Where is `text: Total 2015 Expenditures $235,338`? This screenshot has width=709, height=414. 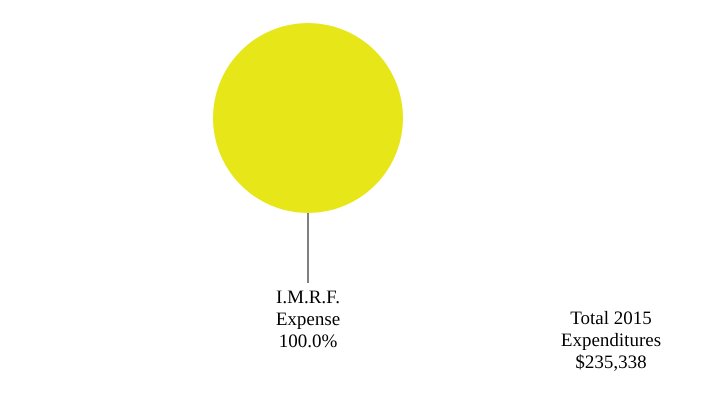 text: Total 2015 Expenditures $235,338 is located at coordinates (611, 341).